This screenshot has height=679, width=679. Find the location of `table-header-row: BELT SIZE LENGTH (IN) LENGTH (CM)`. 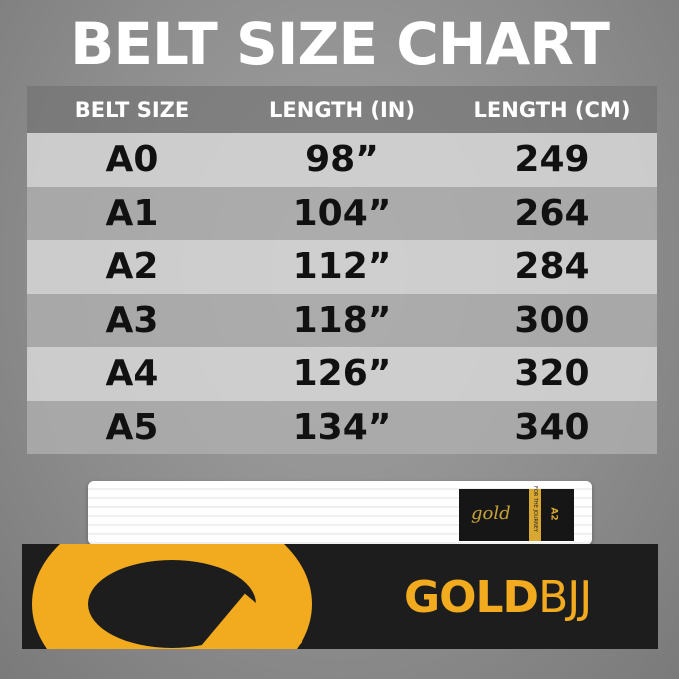

table-header-row: BELT SIZE LENGTH (IN) LENGTH (CM) is located at coordinates (342, 109).